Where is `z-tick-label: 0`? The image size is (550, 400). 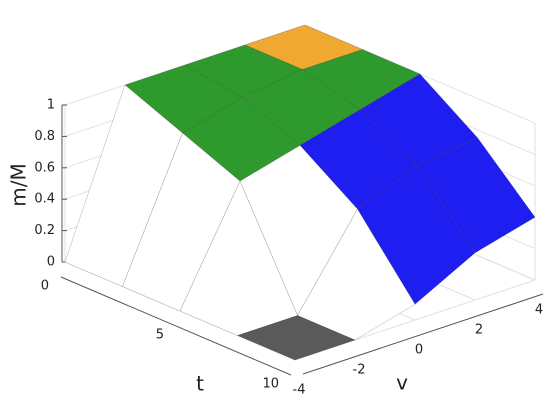
z-tick-label: 0 is located at coordinates (51, 262).